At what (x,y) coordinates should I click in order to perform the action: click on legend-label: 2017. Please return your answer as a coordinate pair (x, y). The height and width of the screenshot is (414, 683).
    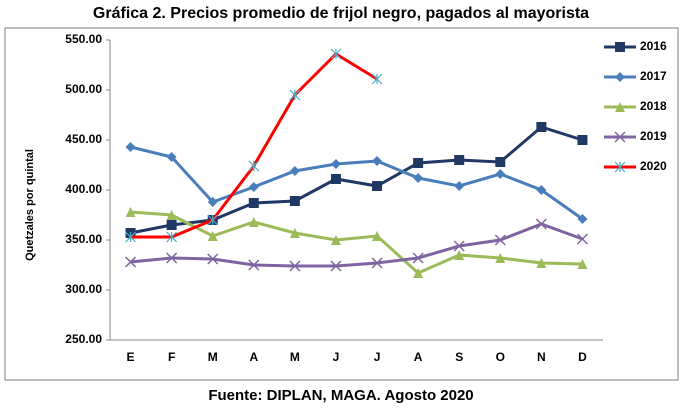
    Looking at the image, I should click on (653, 76).